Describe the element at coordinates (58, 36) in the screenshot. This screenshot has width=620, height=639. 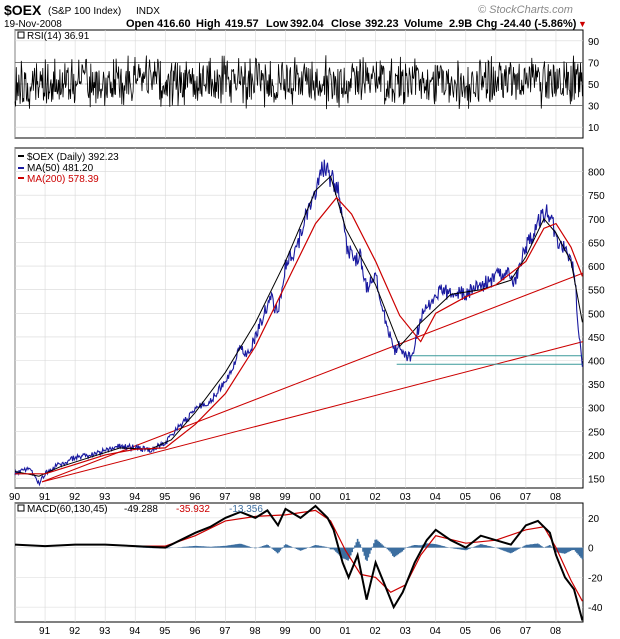
I see `rsi-legend-text: RSI(14) 36.91` at that location.